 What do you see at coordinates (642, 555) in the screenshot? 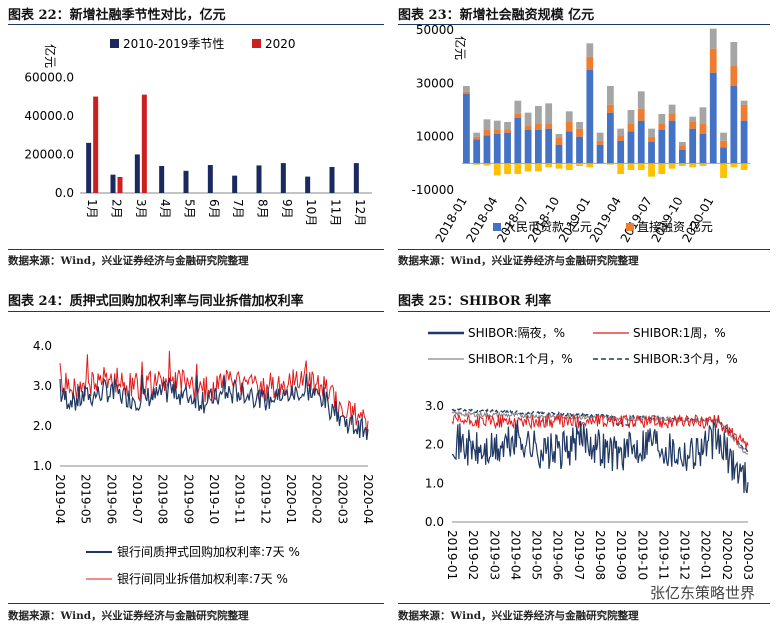
I see `x-tick-label: 2019-10` at bounding box center [642, 555].